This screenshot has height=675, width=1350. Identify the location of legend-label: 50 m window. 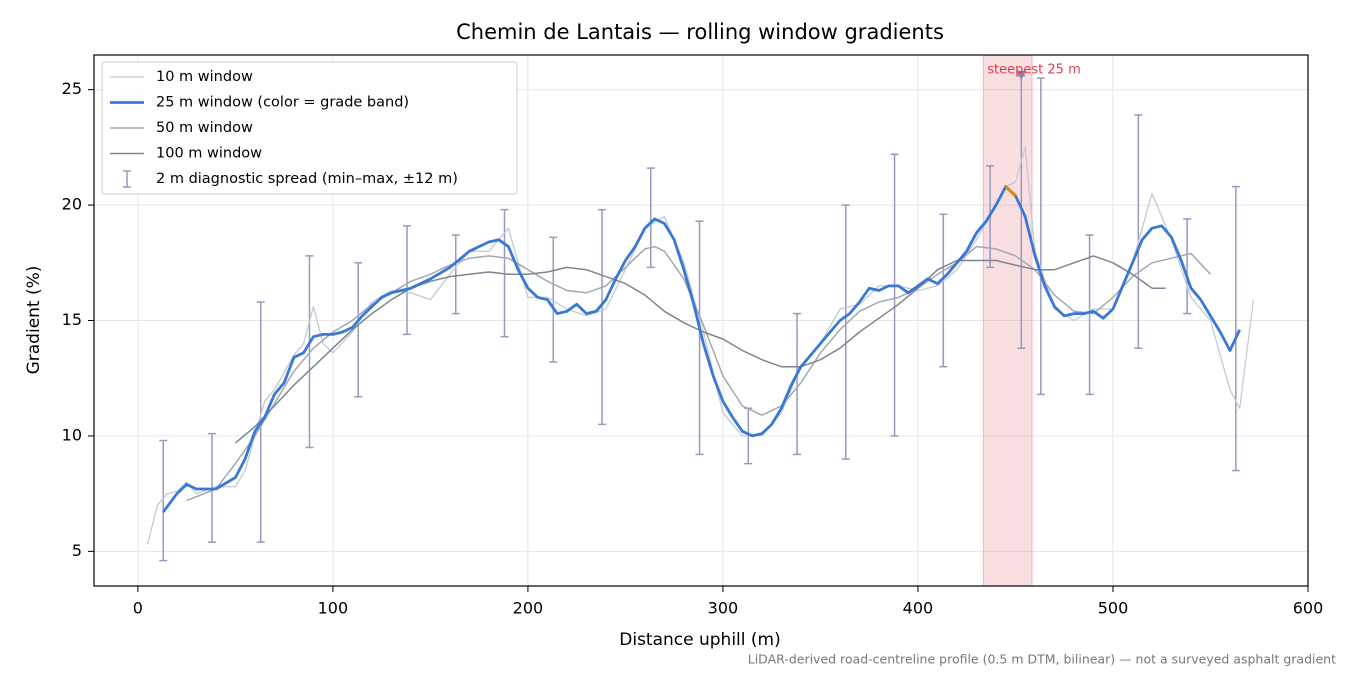
(204, 128).